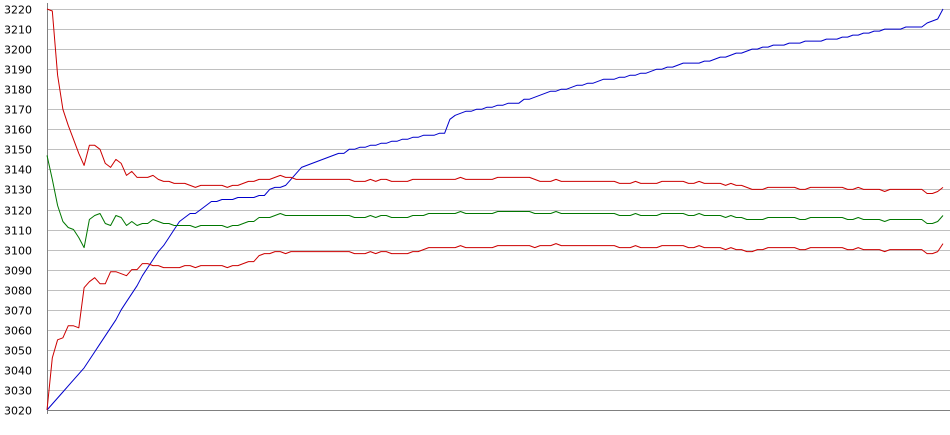  What do you see at coordinates (18, 30) in the screenshot?
I see `y-tick-label: 3210` at bounding box center [18, 30].